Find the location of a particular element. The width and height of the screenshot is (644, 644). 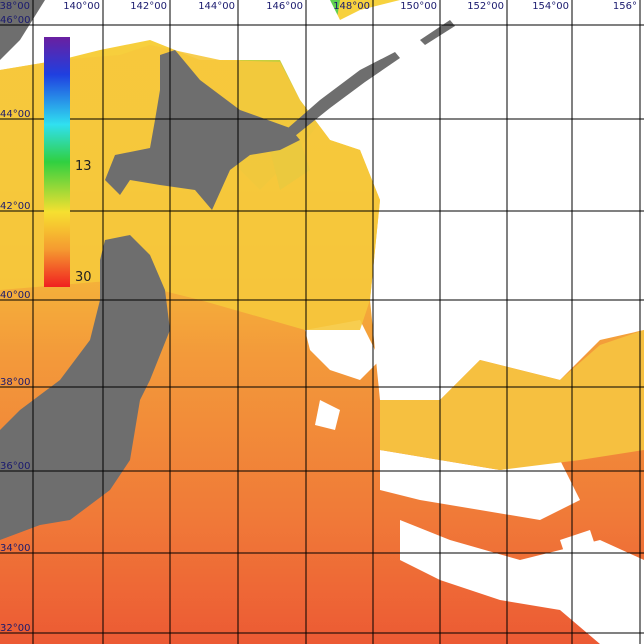

latitude-label: 46°00 is located at coordinates (15, 20).